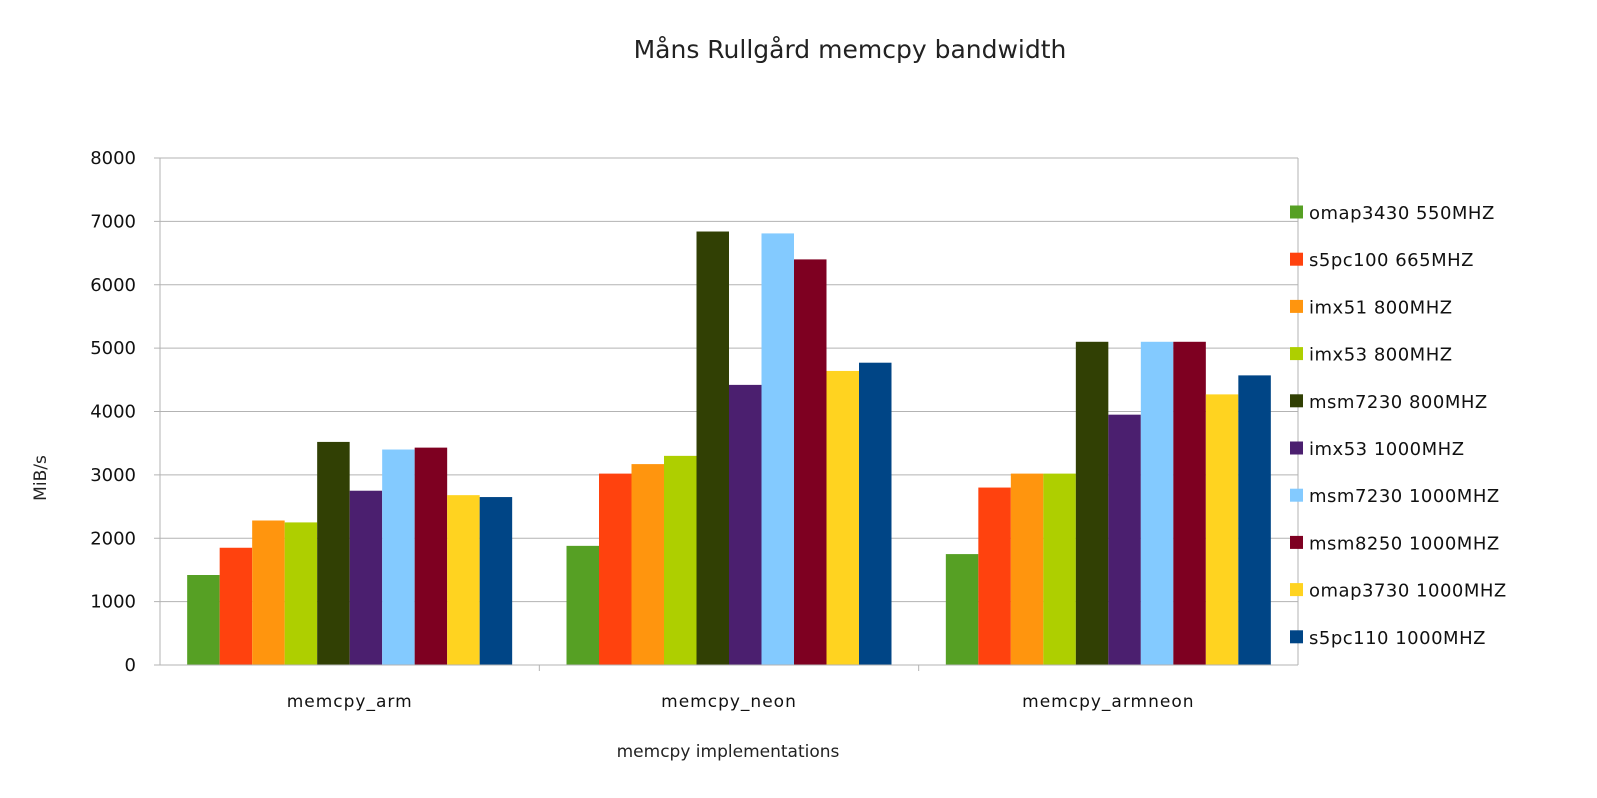  Describe the element at coordinates (113, 348) in the screenshot. I see `y-tick-label: 5000` at that location.